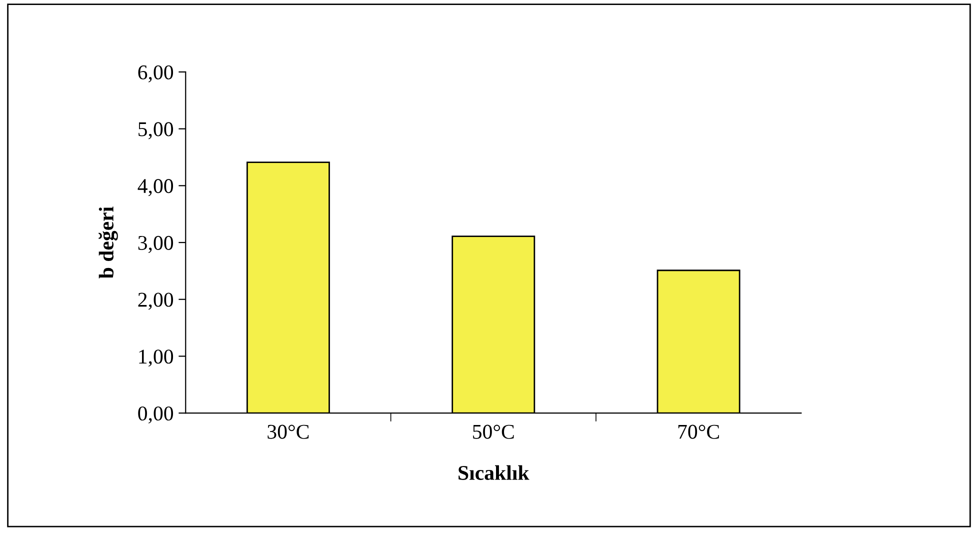 The image size is (977, 533). Describe the element at coordinates (156, 244) in the screenshot. I see `y-tick-label: 3,00` at that location.